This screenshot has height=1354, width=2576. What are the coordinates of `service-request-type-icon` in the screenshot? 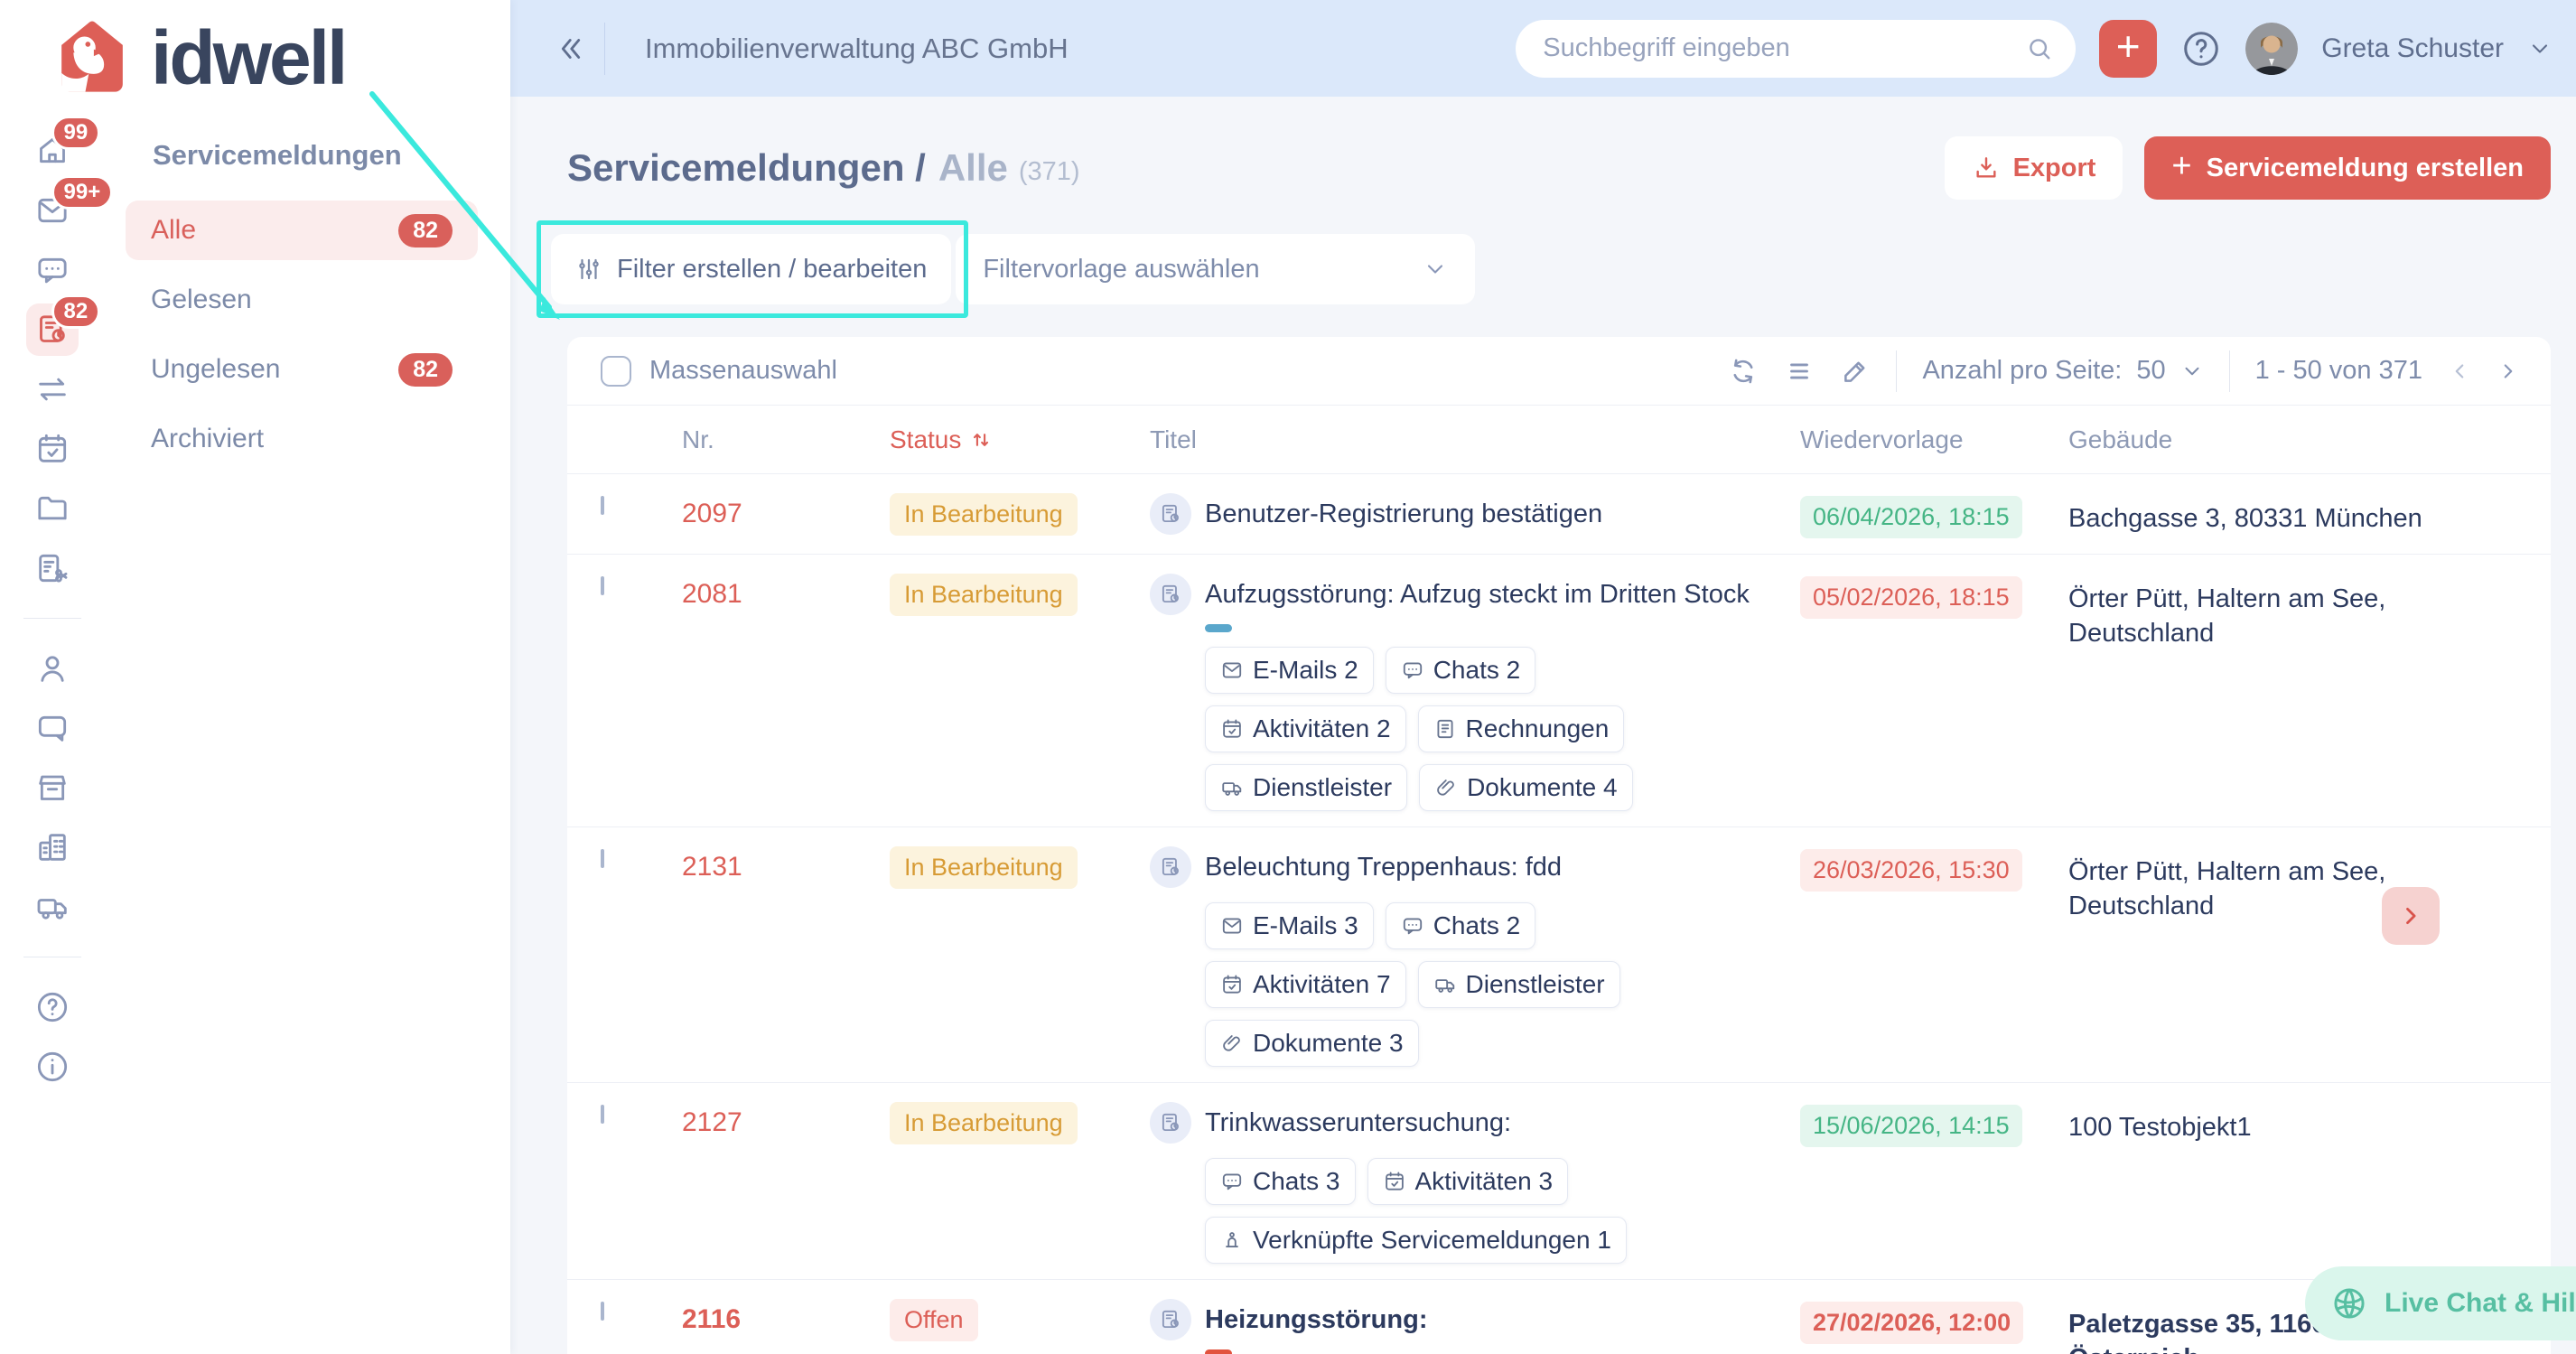 It's located at (1171, 514).